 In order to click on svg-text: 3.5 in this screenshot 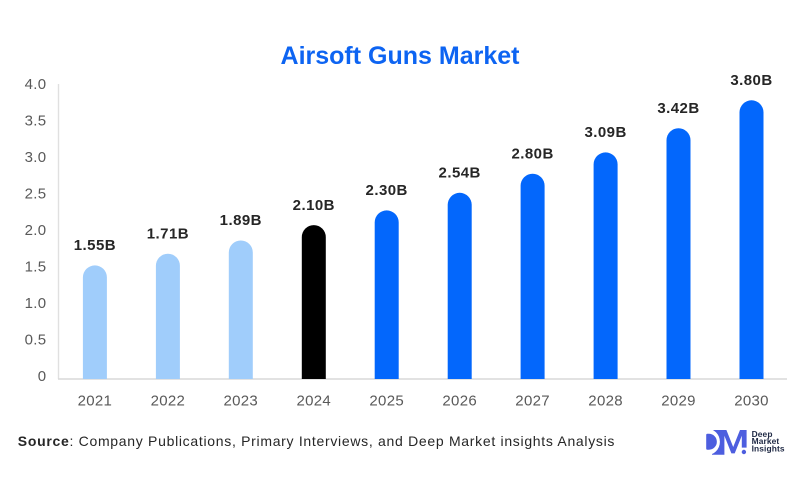, I will do `click(36, 120)`.